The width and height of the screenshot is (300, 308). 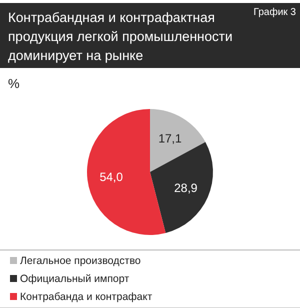 I want to click on legend-label: Легальное производство, so click(x=80, y=261).